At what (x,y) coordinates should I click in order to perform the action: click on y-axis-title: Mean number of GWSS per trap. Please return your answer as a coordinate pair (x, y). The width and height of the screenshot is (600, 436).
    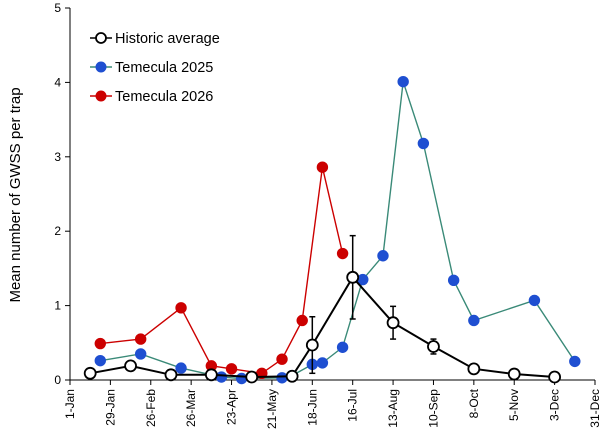
    Looking at the image, I should click on (15, 194).